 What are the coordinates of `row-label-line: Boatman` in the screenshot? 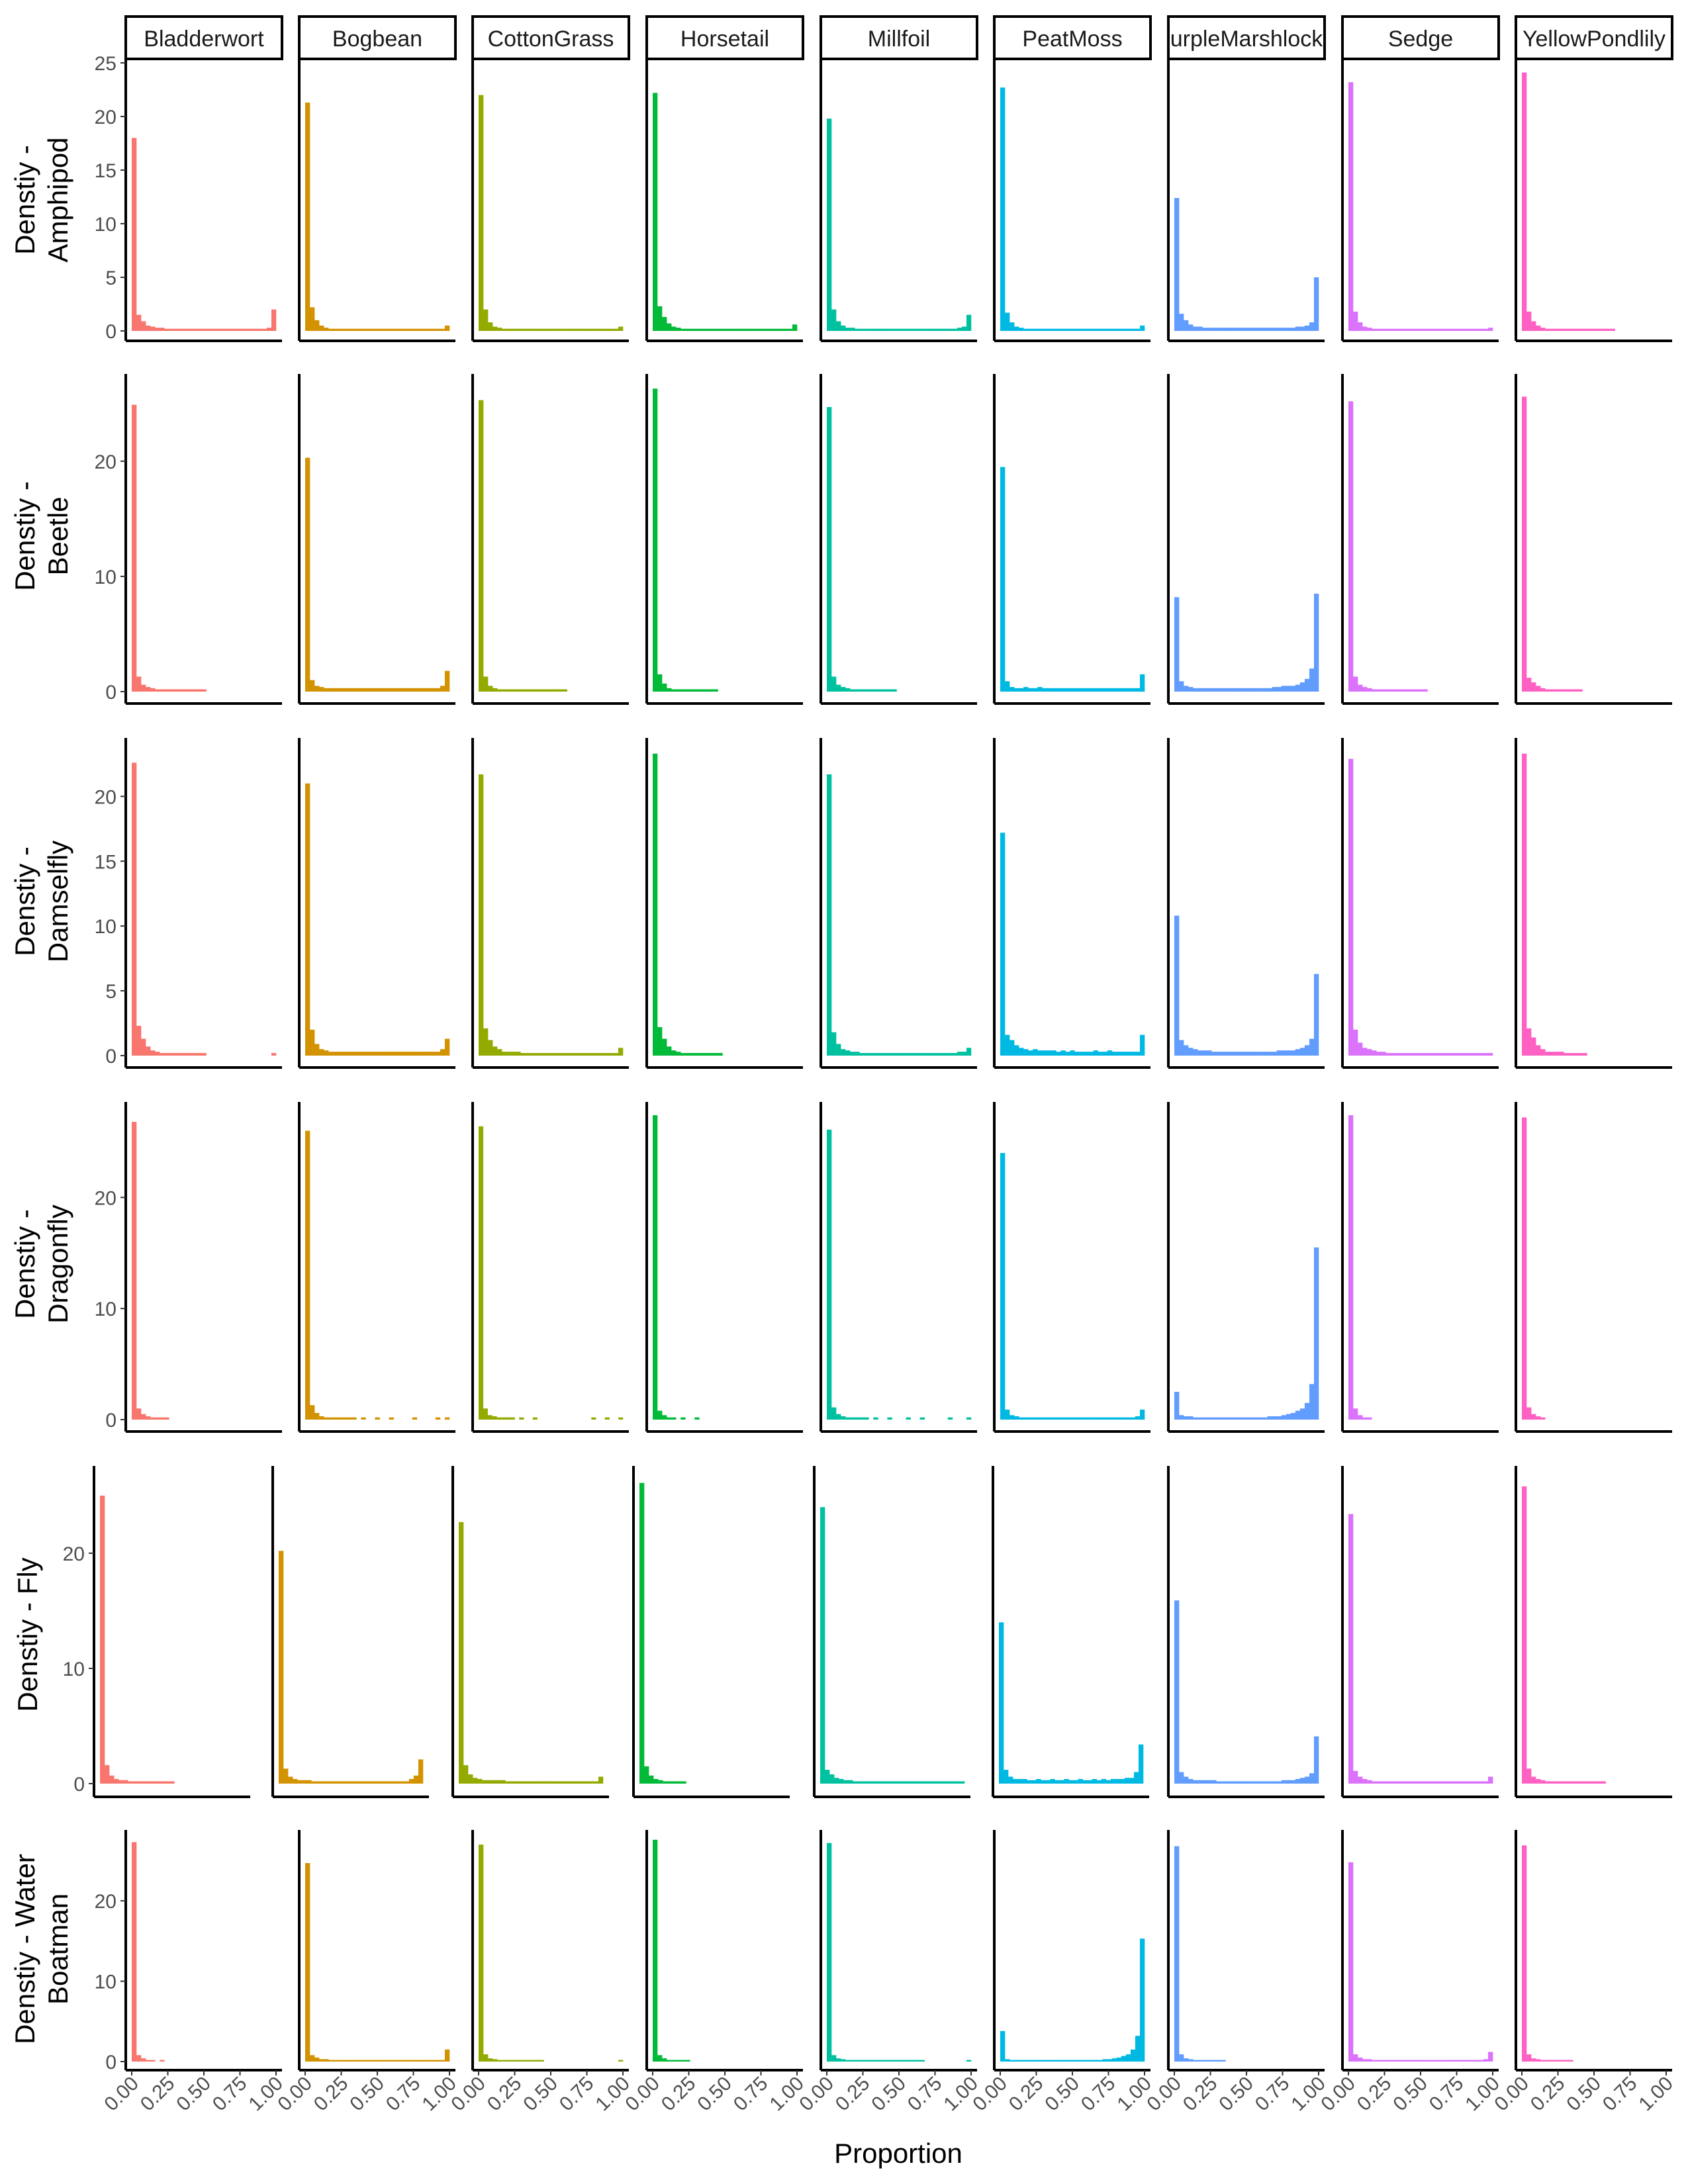 It's located at (57, 1949).